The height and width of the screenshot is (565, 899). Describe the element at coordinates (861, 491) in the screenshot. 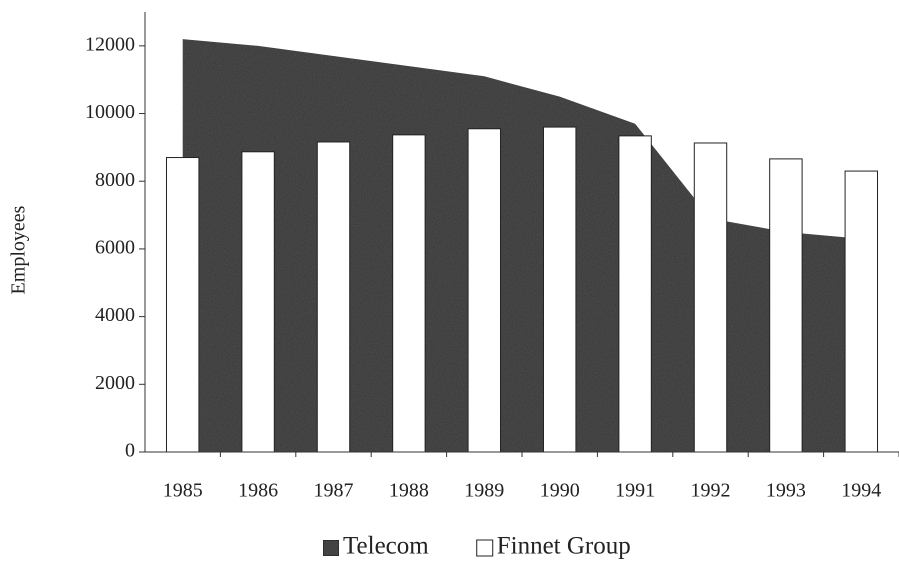

I see `x-tick-label: 1994` at that location.